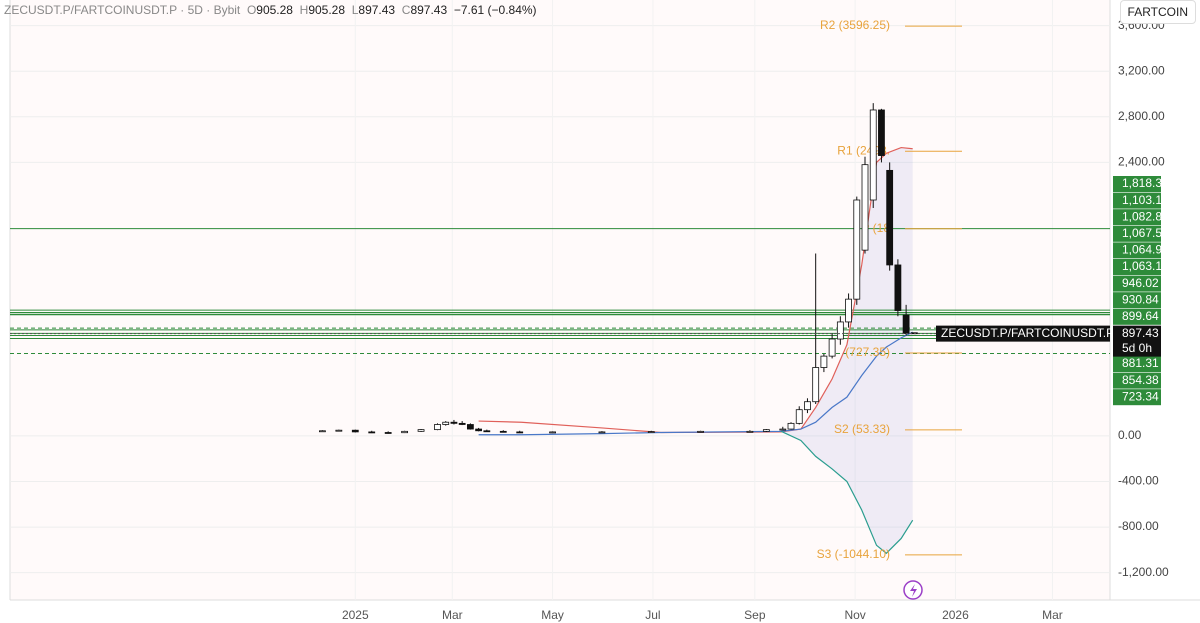 The width and height of the screenshot is (1200, 623). What do you see at coordinates (304, 10) in the screenshot?
I see `ohlc-key: H` at bounding box center [304, 10].